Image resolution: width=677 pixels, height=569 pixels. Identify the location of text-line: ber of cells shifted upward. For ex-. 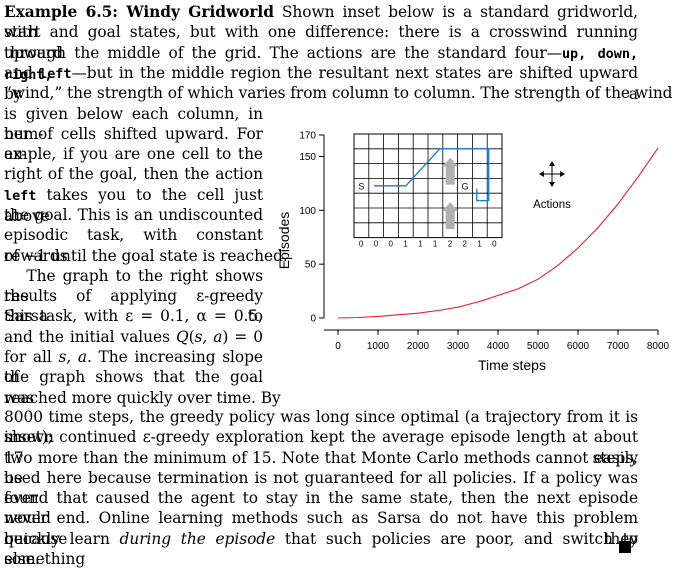
(133, 143).